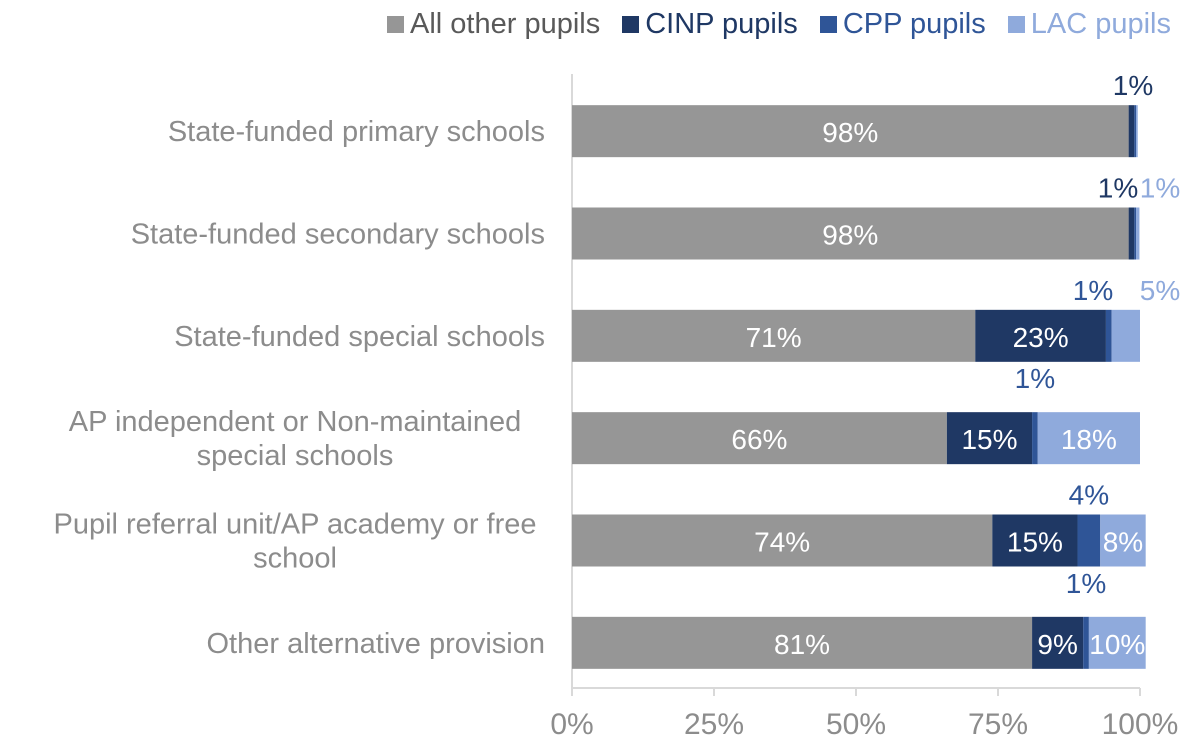  I want to click on data-label: 4%, so click(1089, 495).